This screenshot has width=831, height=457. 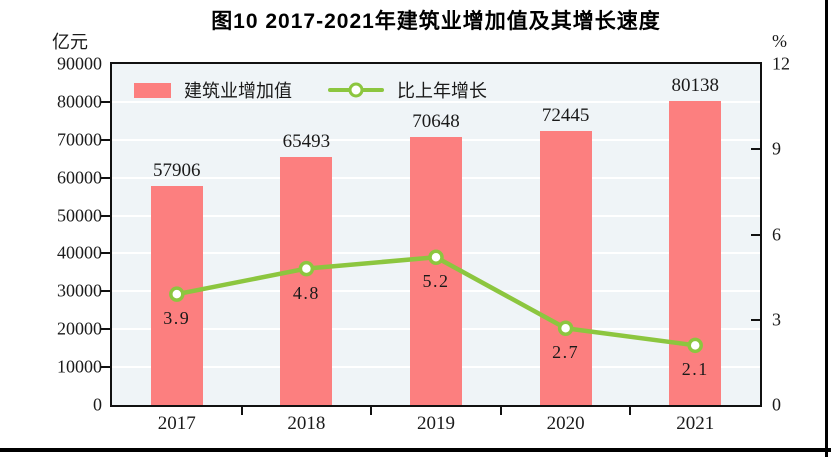 What do you see at coordinates (776, 234) in the screenshot?
I see `y-right-tick-label-6: 6` at bounding box center [776, 234].